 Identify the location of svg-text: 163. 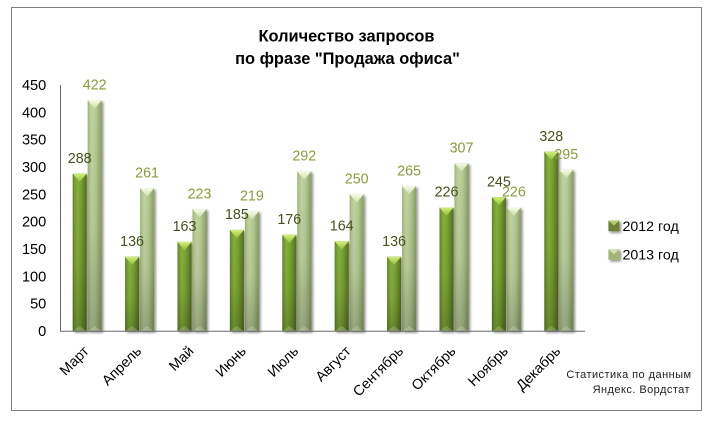
(185, 227).